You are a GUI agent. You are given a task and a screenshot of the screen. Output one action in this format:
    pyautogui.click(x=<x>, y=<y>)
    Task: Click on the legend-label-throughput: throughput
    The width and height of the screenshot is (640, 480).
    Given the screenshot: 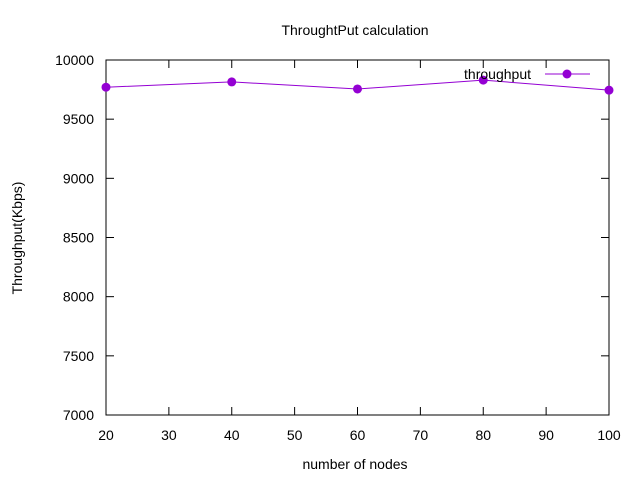 What is the action you would take?
    pyautogui.click(x=497, y=74)
    